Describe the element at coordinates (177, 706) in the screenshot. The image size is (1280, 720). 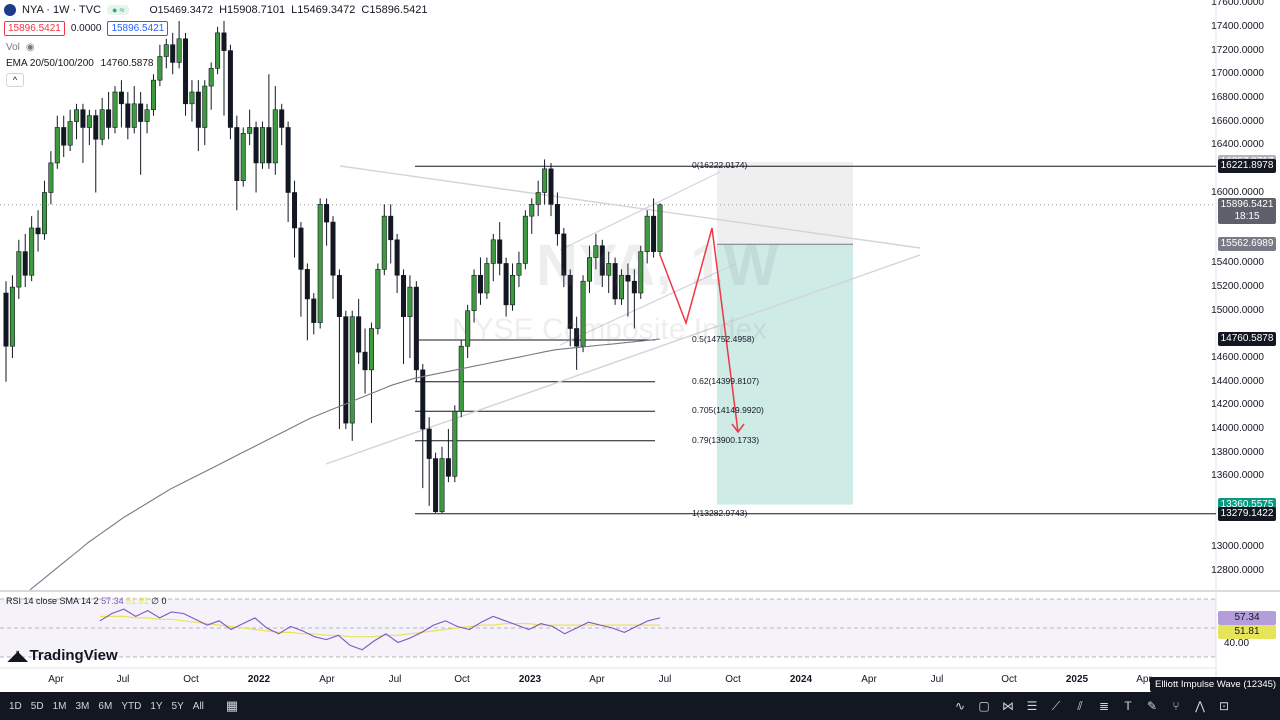
I see `timeframe-button: 5Y` at that location.